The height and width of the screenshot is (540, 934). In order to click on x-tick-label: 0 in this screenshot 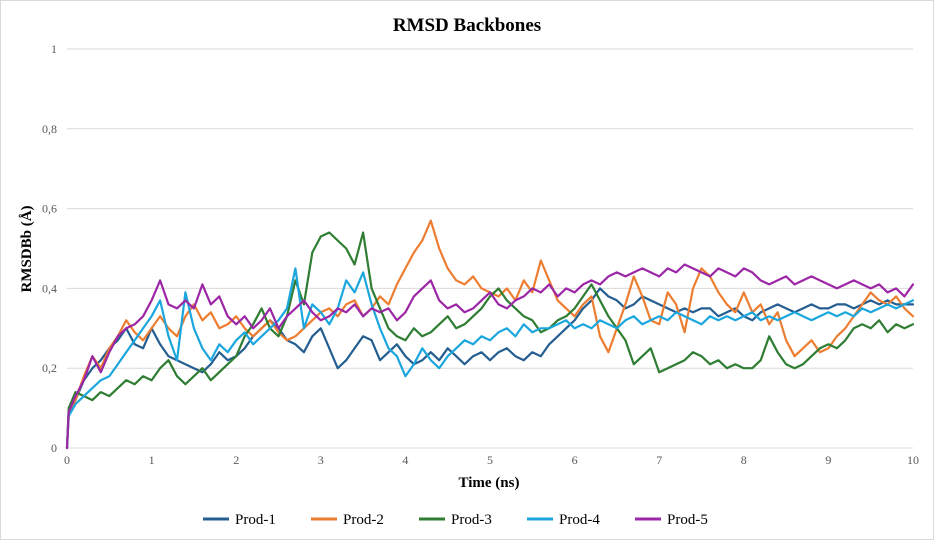, I will do `click(67, 460)`.